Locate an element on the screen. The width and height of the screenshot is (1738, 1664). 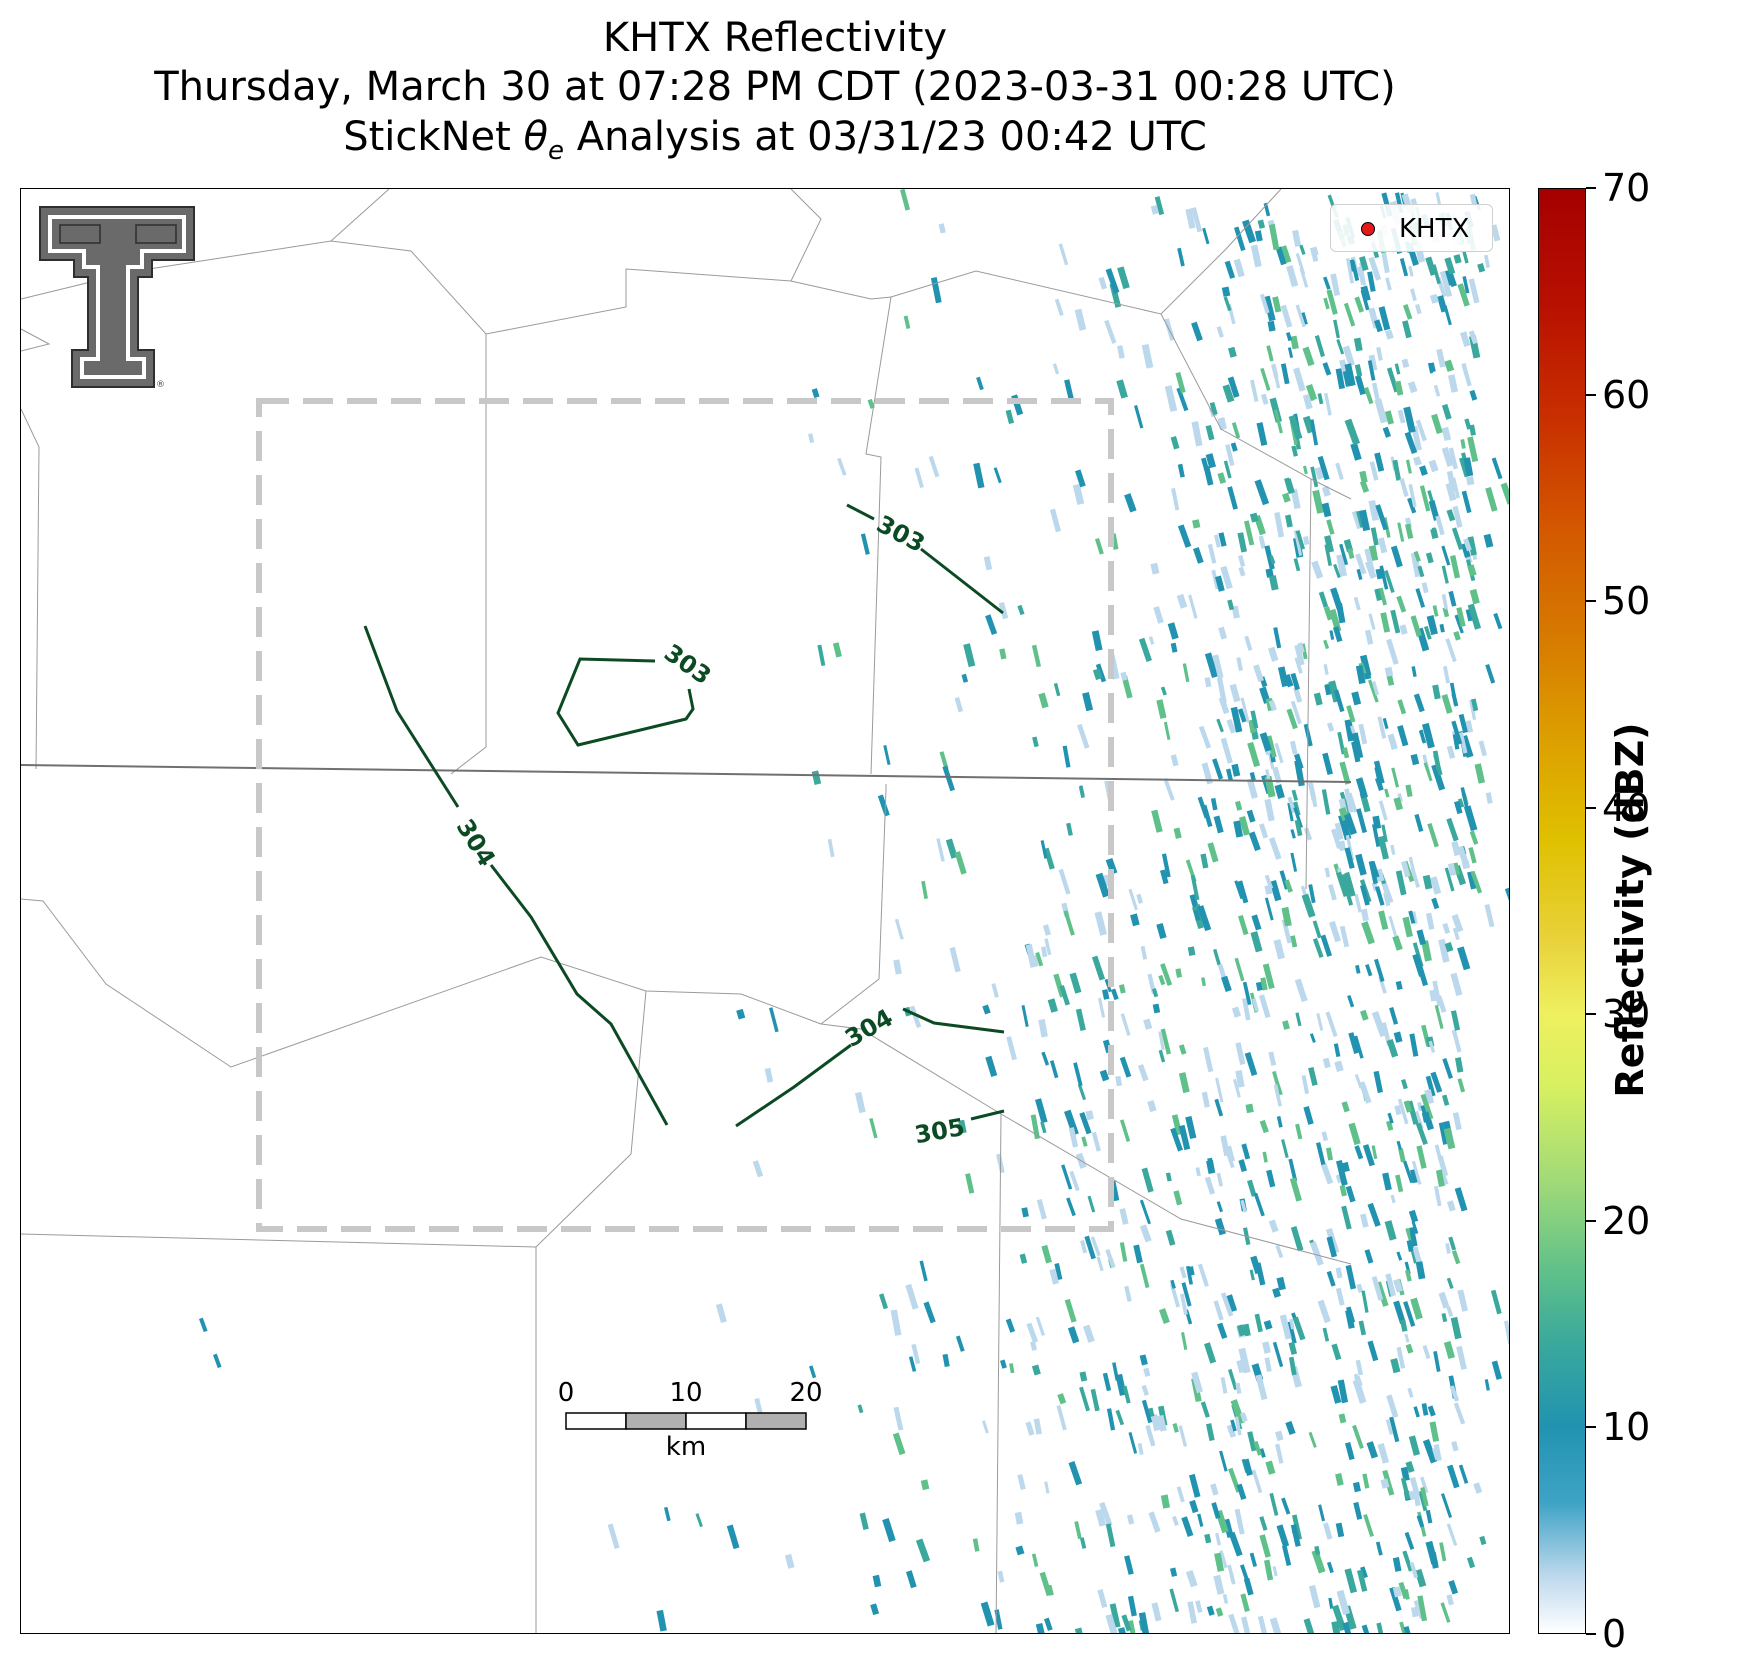
analysis-prefix: StickNet is located at coordinates (433, 137).